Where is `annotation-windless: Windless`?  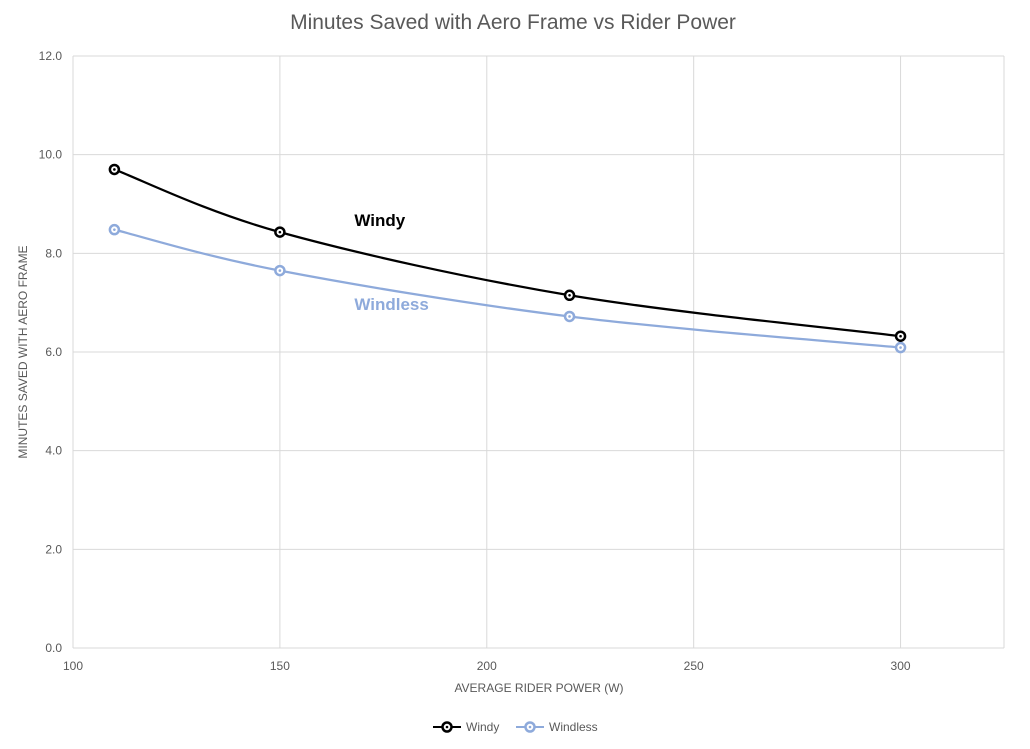
annotation-windless: Windless is located at coordinates (391, 304).